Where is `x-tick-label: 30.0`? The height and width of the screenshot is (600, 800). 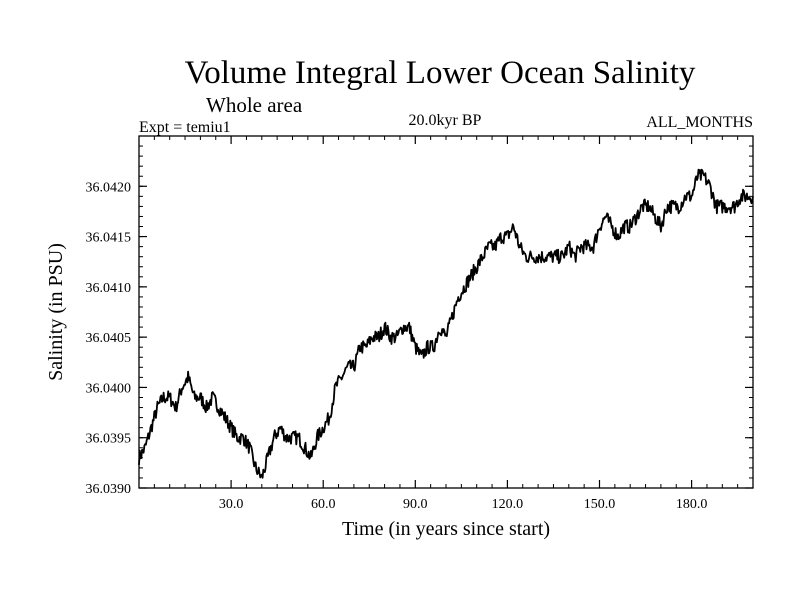
x-tick-label: 30.0 is located at coordinates (231, 504).